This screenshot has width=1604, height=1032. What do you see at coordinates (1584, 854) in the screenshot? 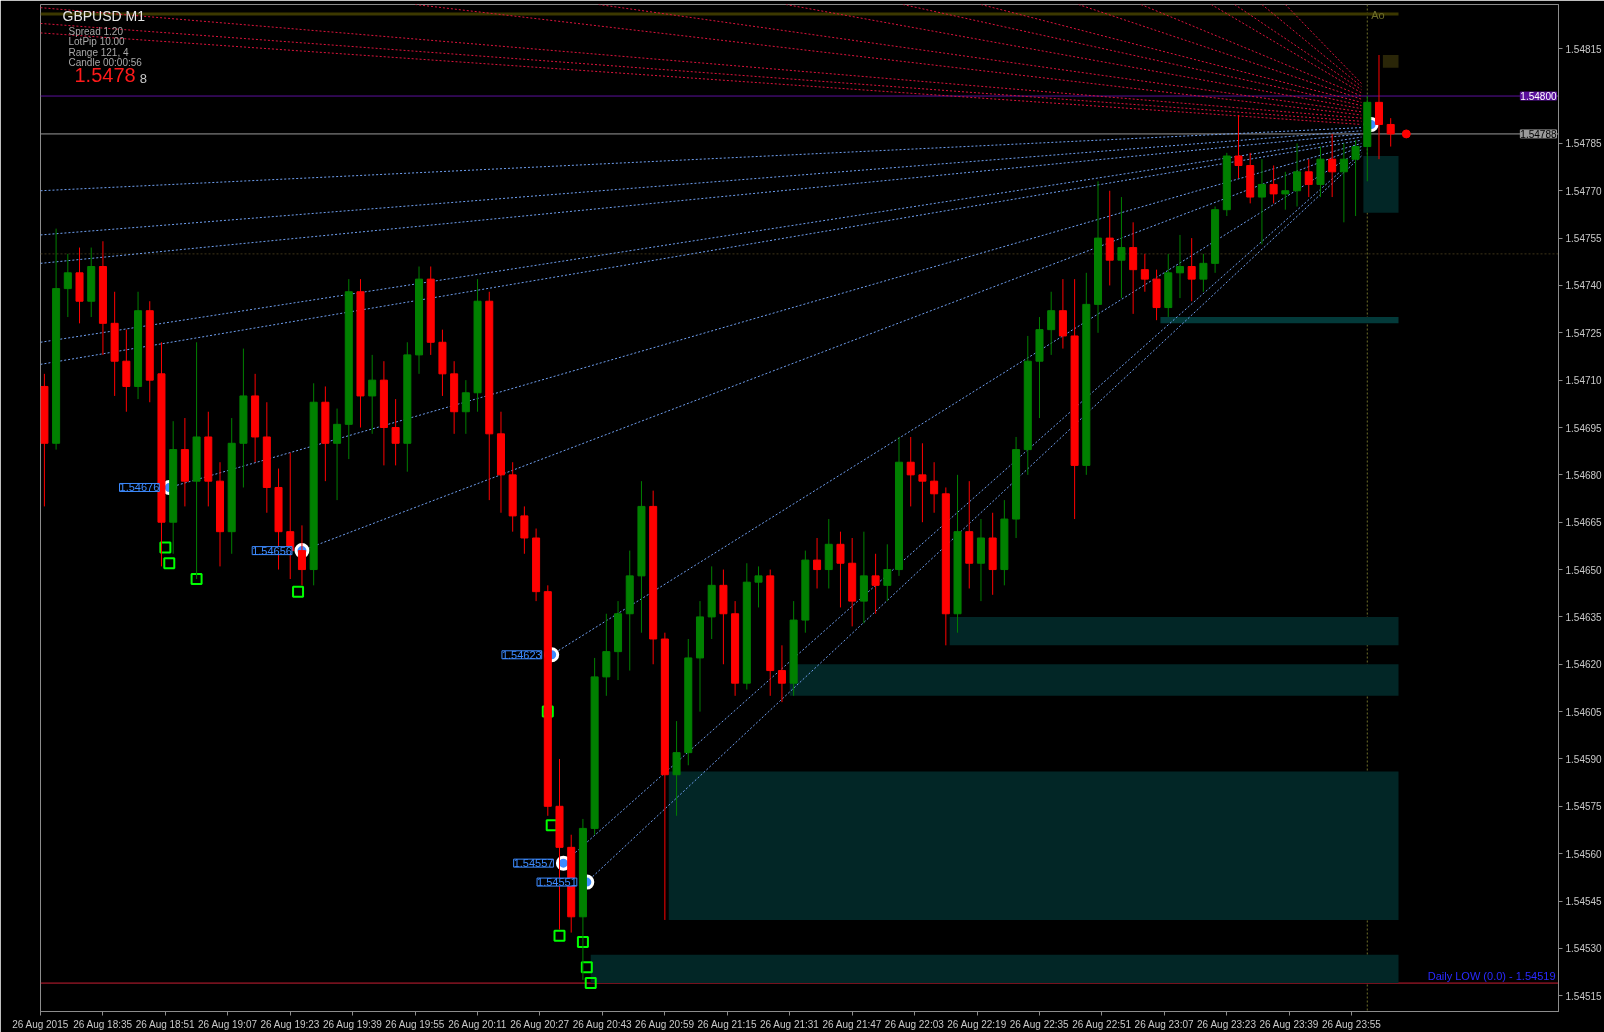
I see `y-tick-label: 1.54560` at bounding box center [1584, 854].